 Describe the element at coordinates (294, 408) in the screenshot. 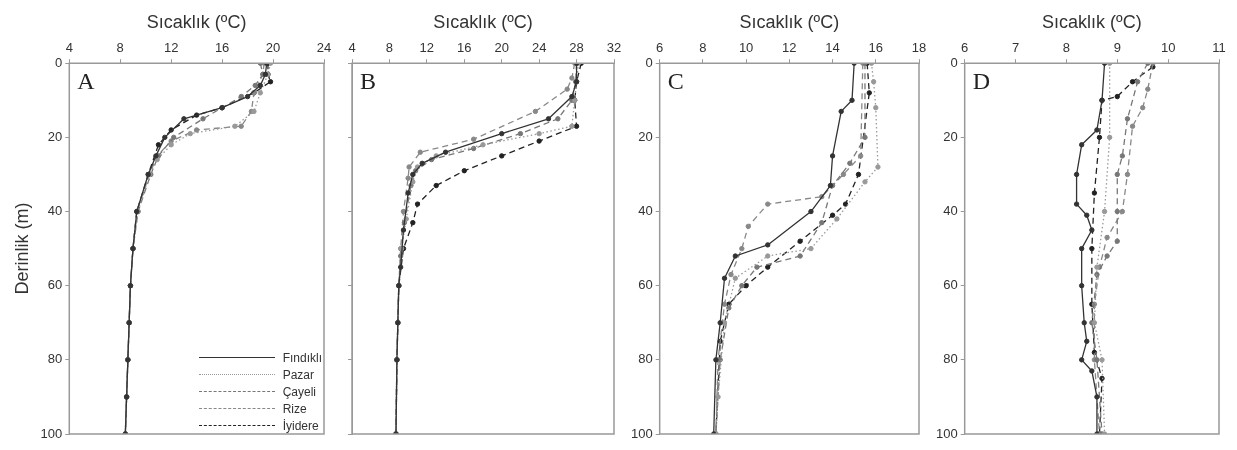

I see `text: Rize` at that location.